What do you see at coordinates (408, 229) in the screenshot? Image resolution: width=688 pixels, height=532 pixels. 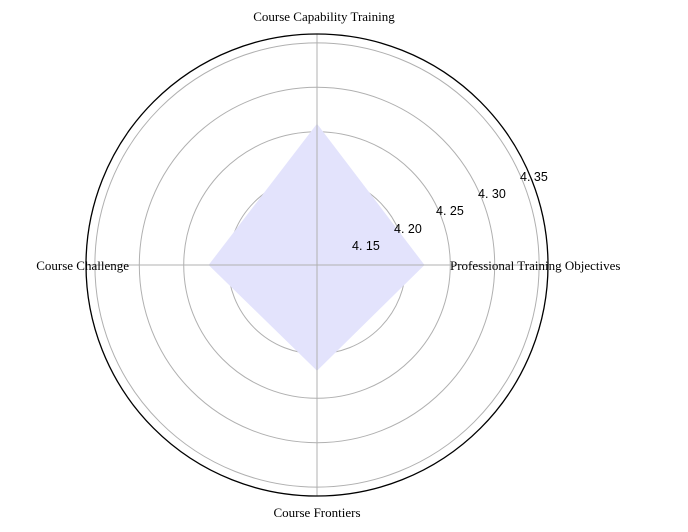 I see `r-tick-label-4-20: 4. 20` at bounding box center [408, 229].